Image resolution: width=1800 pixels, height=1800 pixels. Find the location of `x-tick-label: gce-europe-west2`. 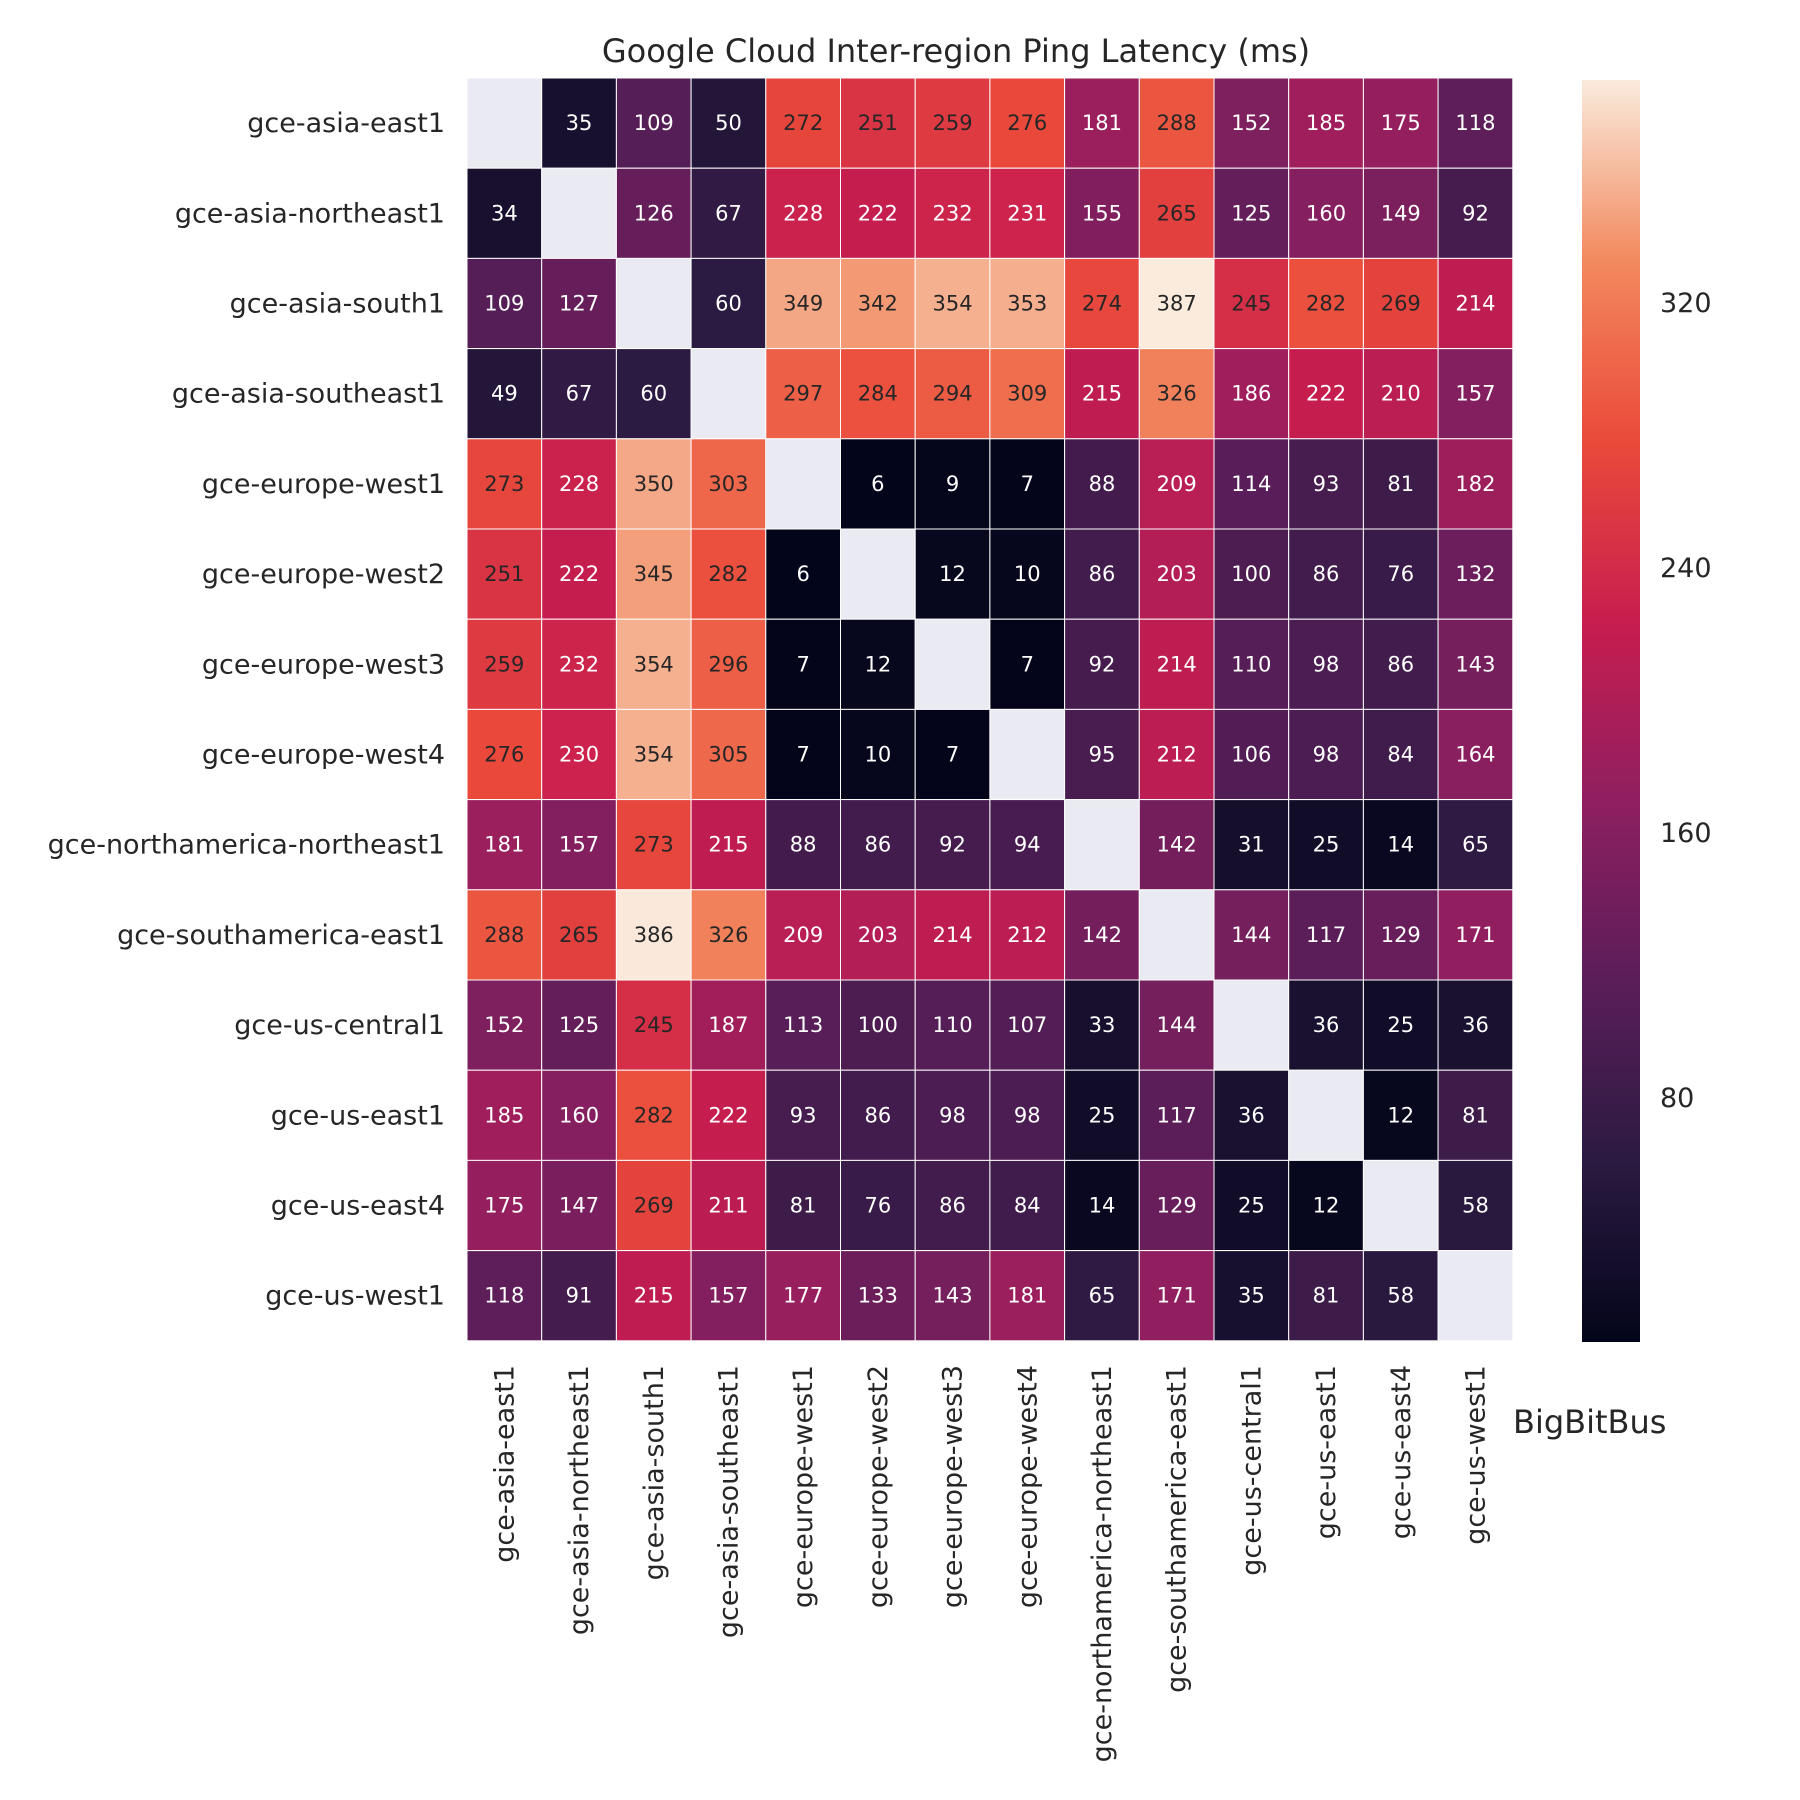

x-tick-label: gce-europe-west2 is located at coordinates (878, 1486).